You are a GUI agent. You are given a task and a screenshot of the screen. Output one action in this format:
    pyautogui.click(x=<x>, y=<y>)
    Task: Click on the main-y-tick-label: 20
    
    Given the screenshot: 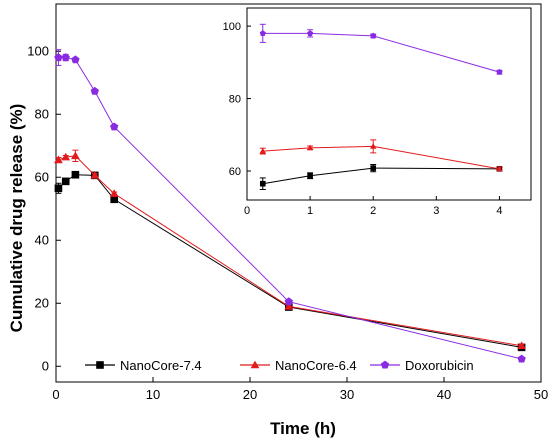 What is the action you would take?
    pyautogui.click(x=42, y=302)
    